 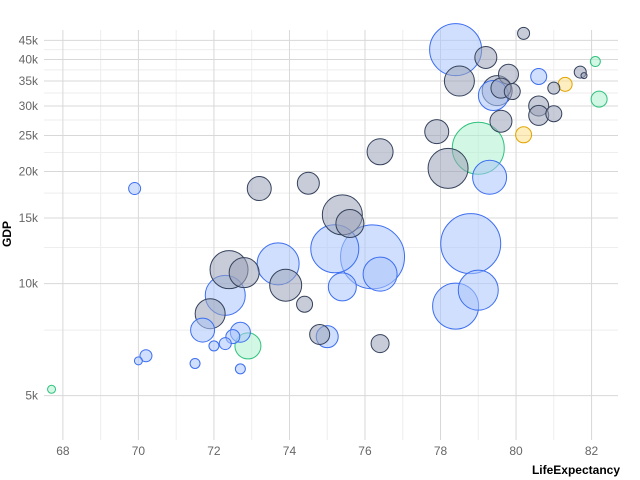 What do you see at coordinates (441, 451) in the screenshot?
I see `x-tick-label: 78` at bounding box center [441, 451].